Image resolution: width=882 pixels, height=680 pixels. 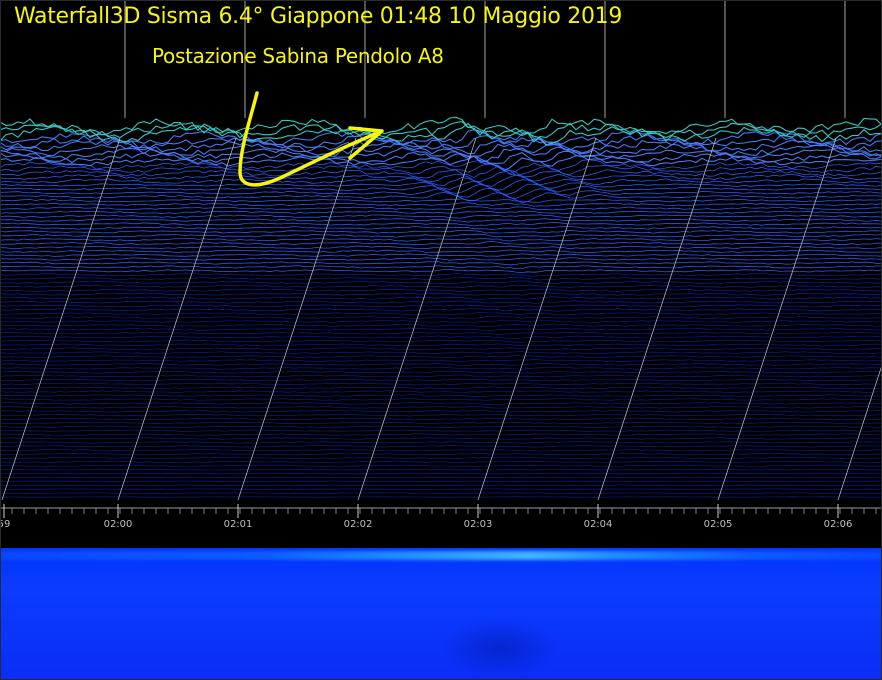 What do you see at coordinates (5, 524) in the screenshot?
I see `tick-label: 59` at bounding box center [5, 524].